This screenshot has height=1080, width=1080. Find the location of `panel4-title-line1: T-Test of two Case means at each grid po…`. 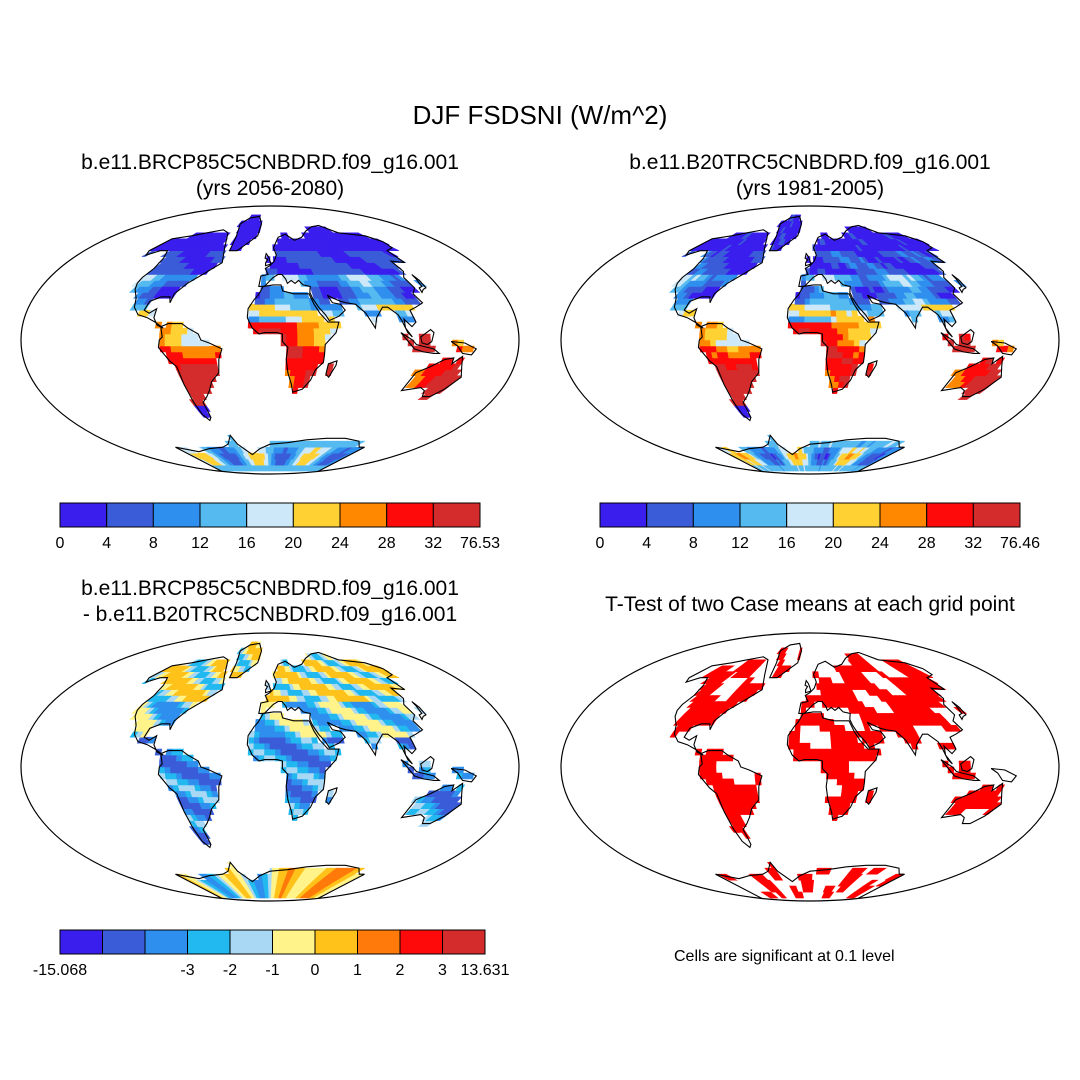

panel4-title-line1: T-Test of two Case means at each grid po… is located at coordinates (810, 604).